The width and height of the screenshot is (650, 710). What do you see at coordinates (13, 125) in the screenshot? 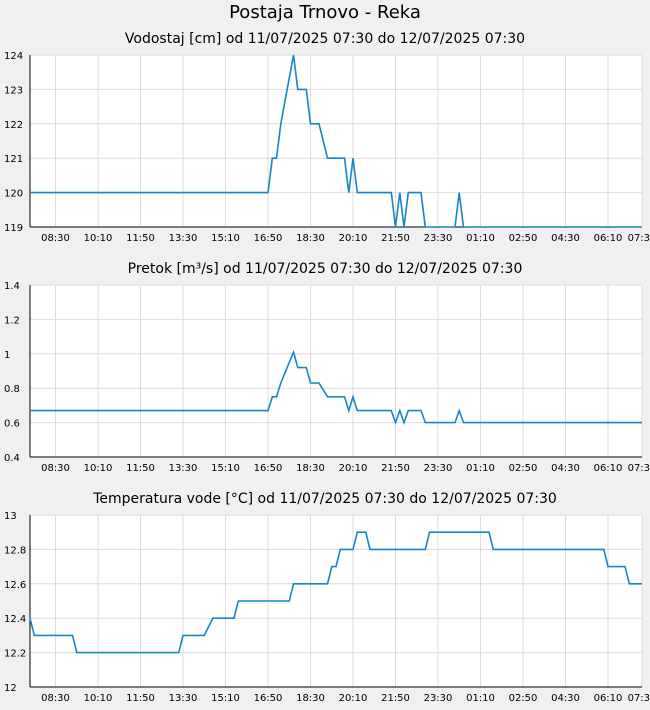
I see `y-tick-label: 122` at bounding box center [13, 125].